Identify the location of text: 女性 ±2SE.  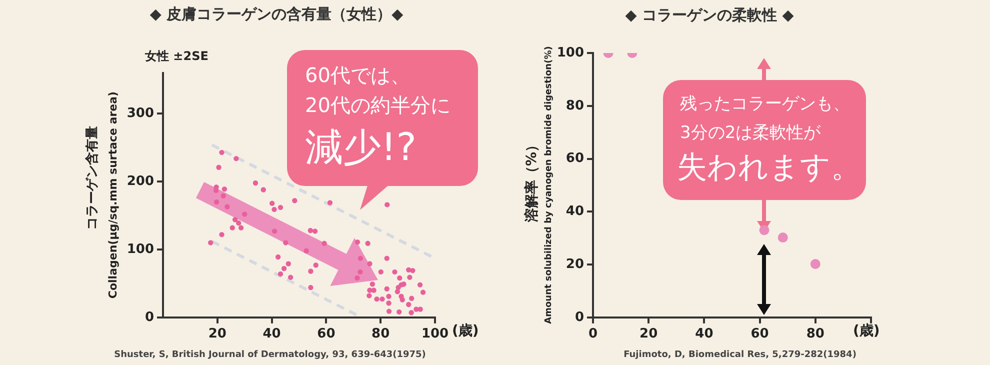
(176, 56).